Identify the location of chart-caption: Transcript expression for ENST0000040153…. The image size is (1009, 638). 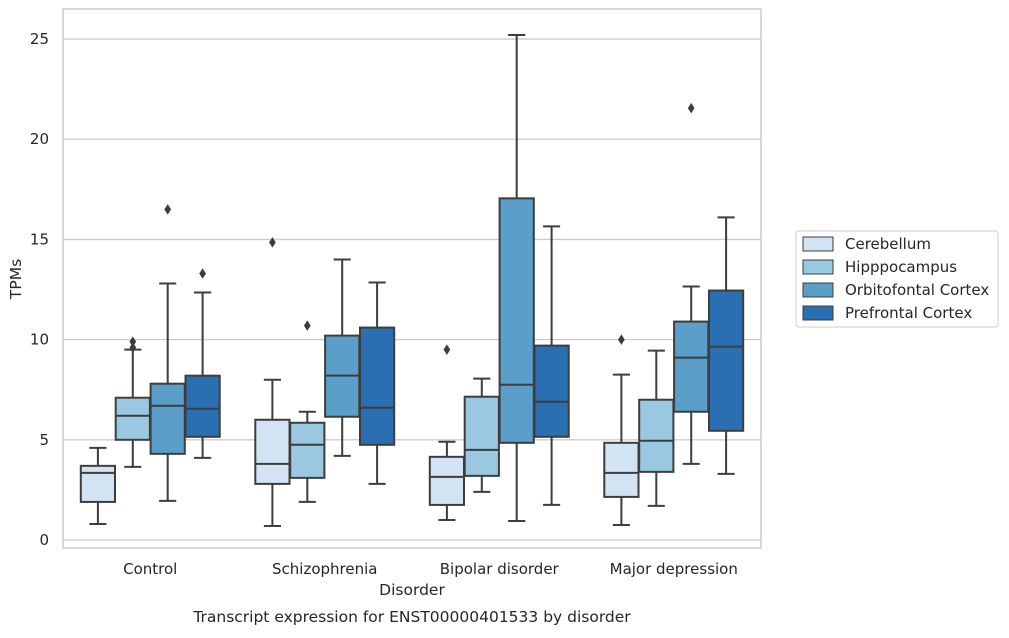
(411, 617).